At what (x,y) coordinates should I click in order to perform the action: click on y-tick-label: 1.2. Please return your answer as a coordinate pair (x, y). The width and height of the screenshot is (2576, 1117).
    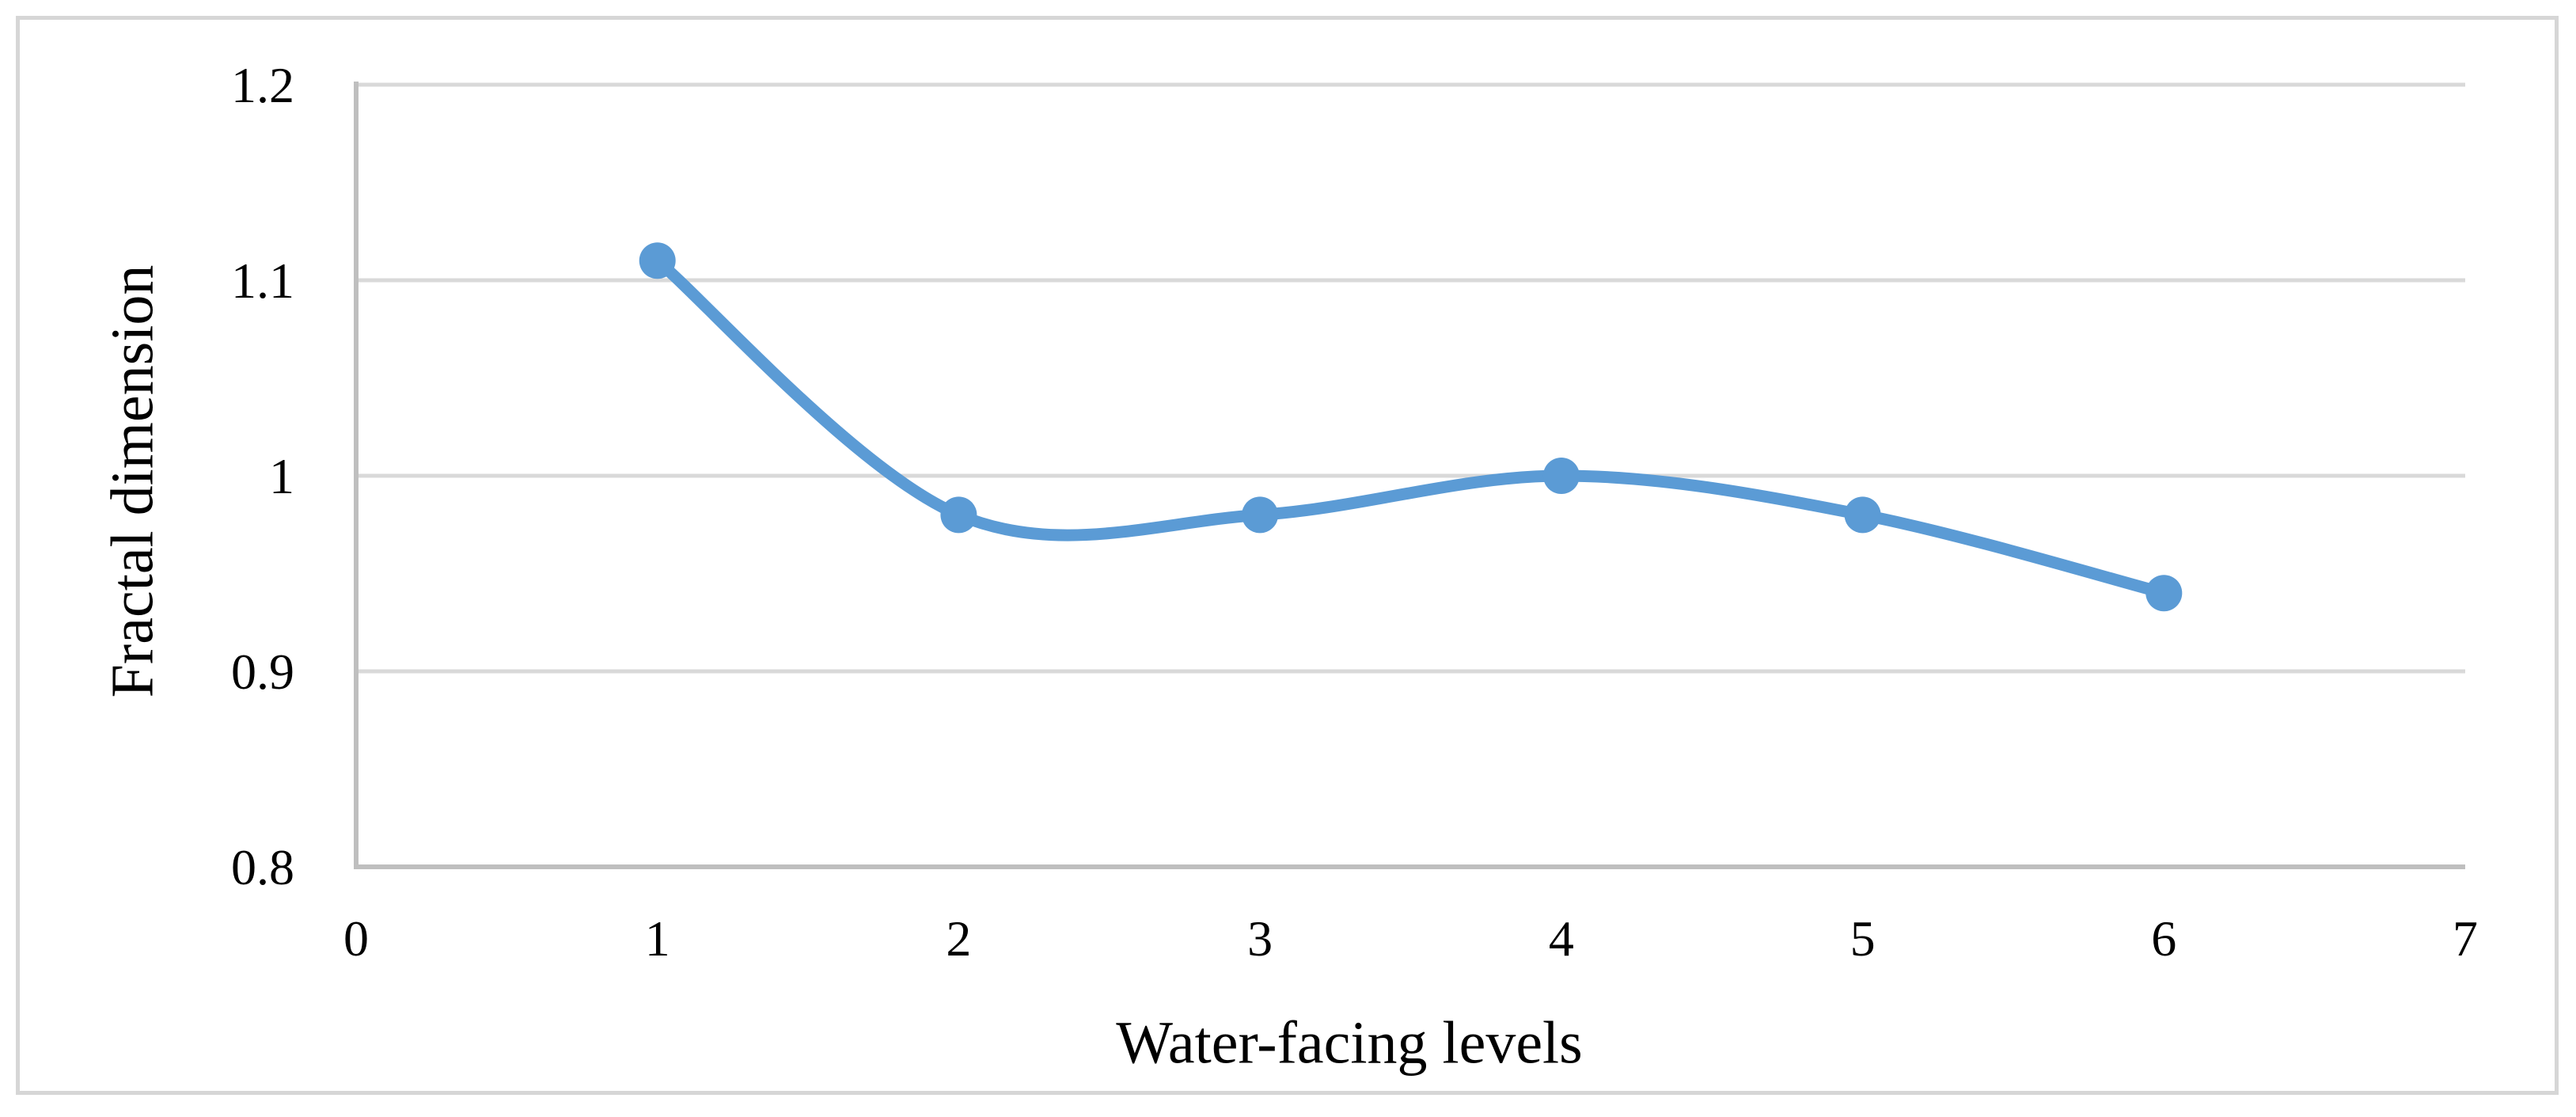
    Looking at the image, I should click on (262, 85).